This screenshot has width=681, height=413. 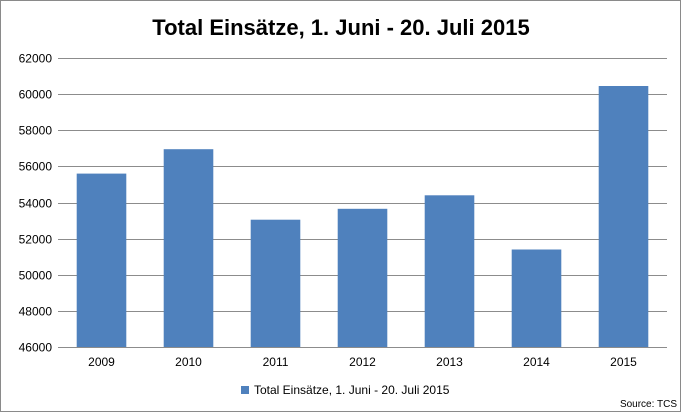 I want to click on bar-2012, so click(x=362, y=277).